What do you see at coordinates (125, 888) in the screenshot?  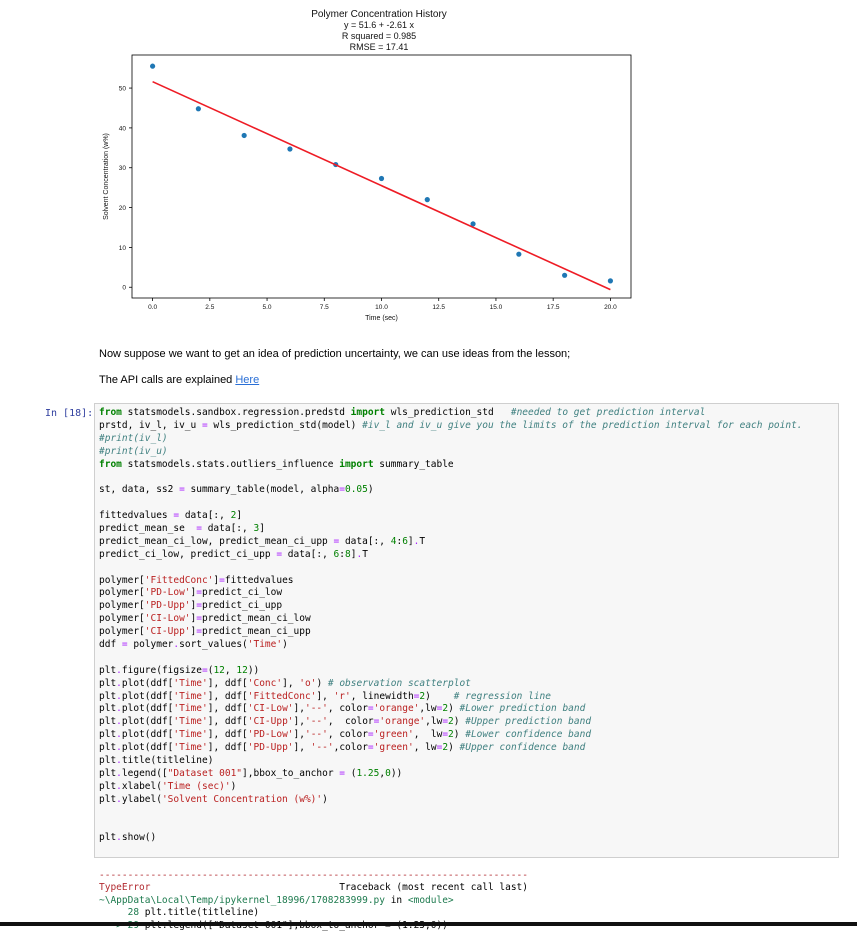 I see `error-name: TypeError` at bounding box center [125, 888].